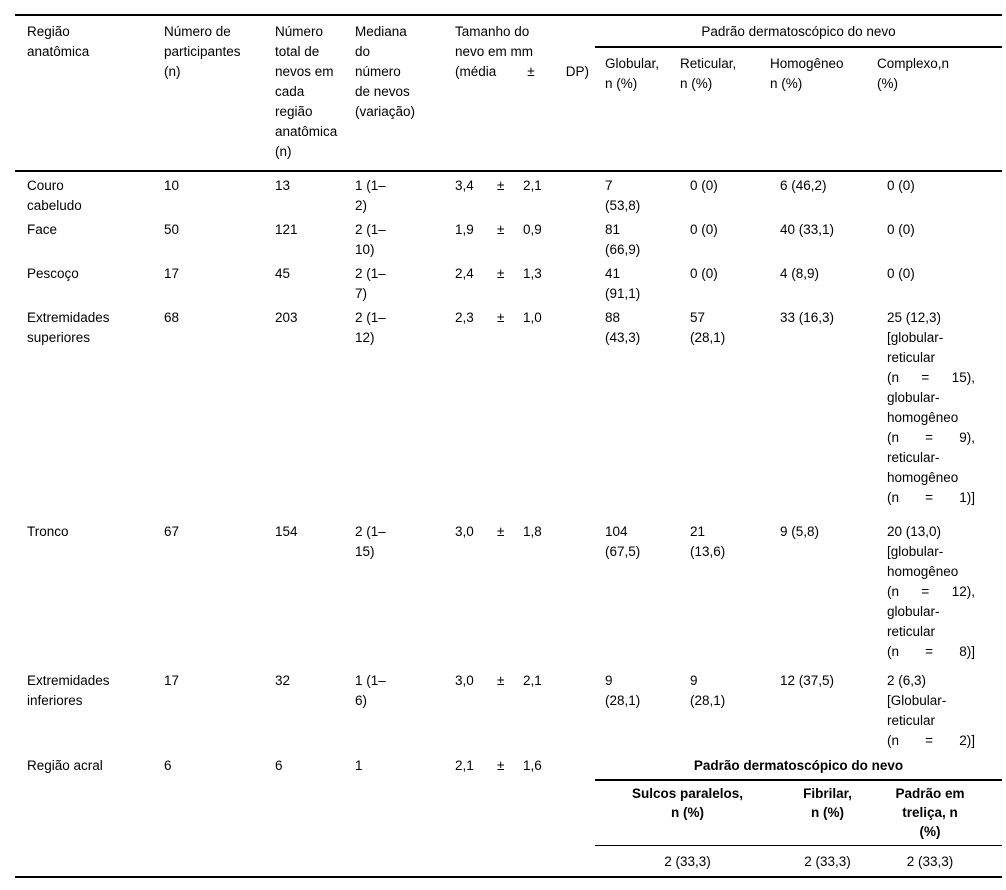 The height and width of the screenshot is (890, 1006). Describe the element at coordinates (798, 765) in the screenshot. I see `subtable-title: Padrão dermatoscópico do nevo` at that location.